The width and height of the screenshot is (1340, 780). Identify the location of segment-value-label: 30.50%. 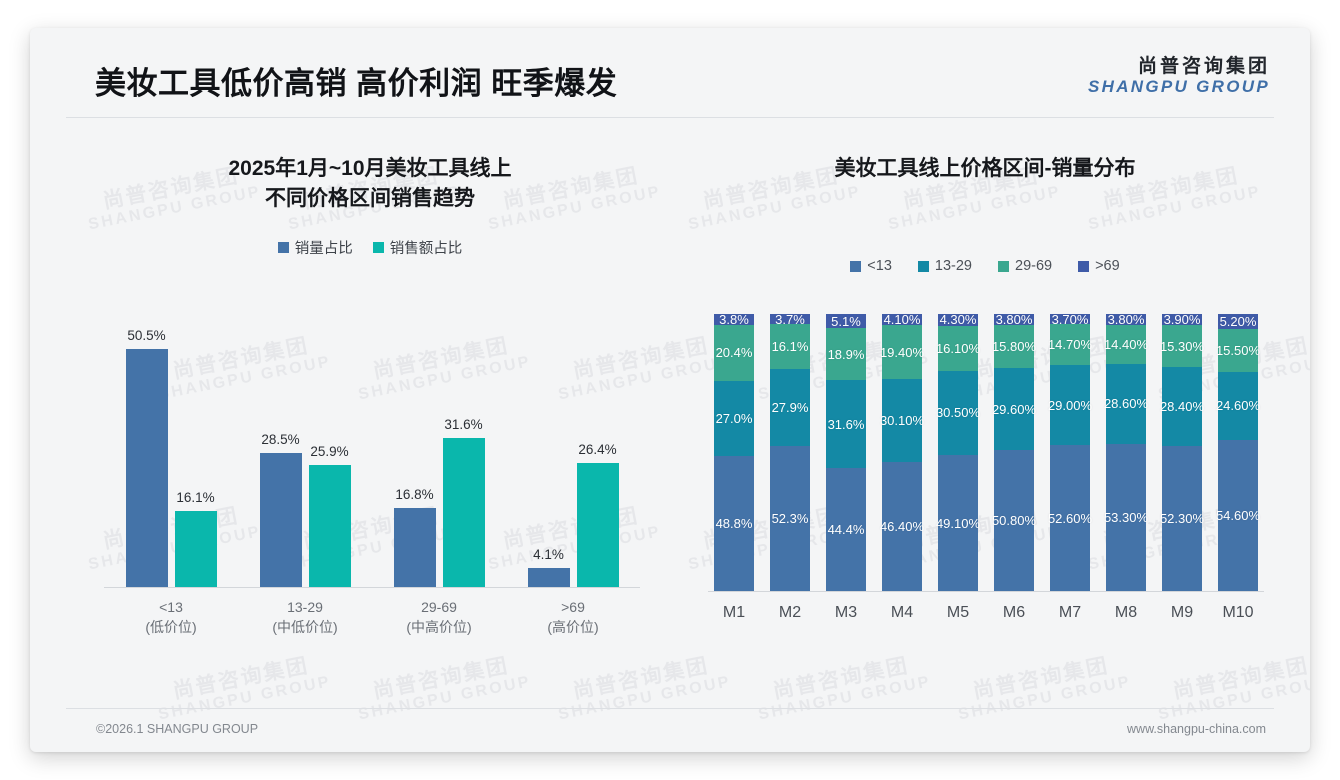
(958, 413).